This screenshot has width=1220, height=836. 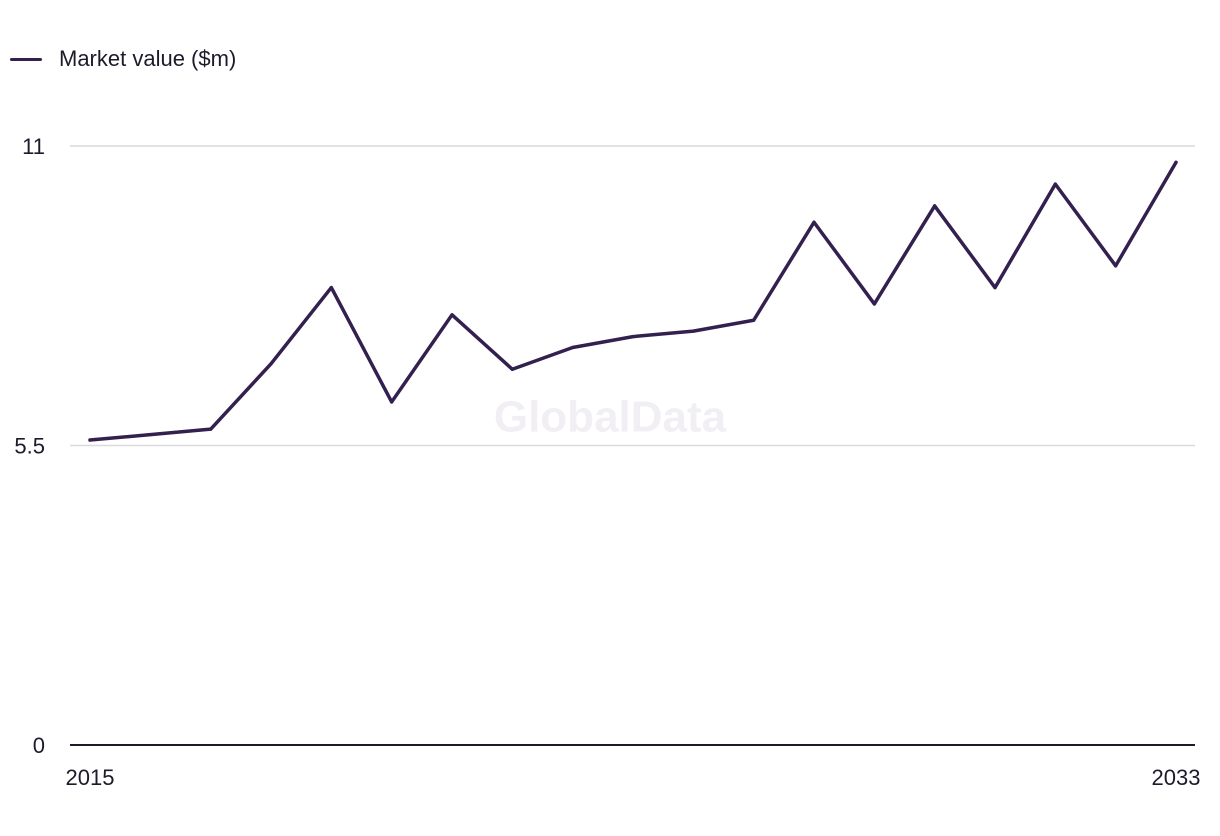 What do you see at coordinates (39, 745) in the screenshot?
I see `y-tick-label: 0` at bounding box center [39, 745].